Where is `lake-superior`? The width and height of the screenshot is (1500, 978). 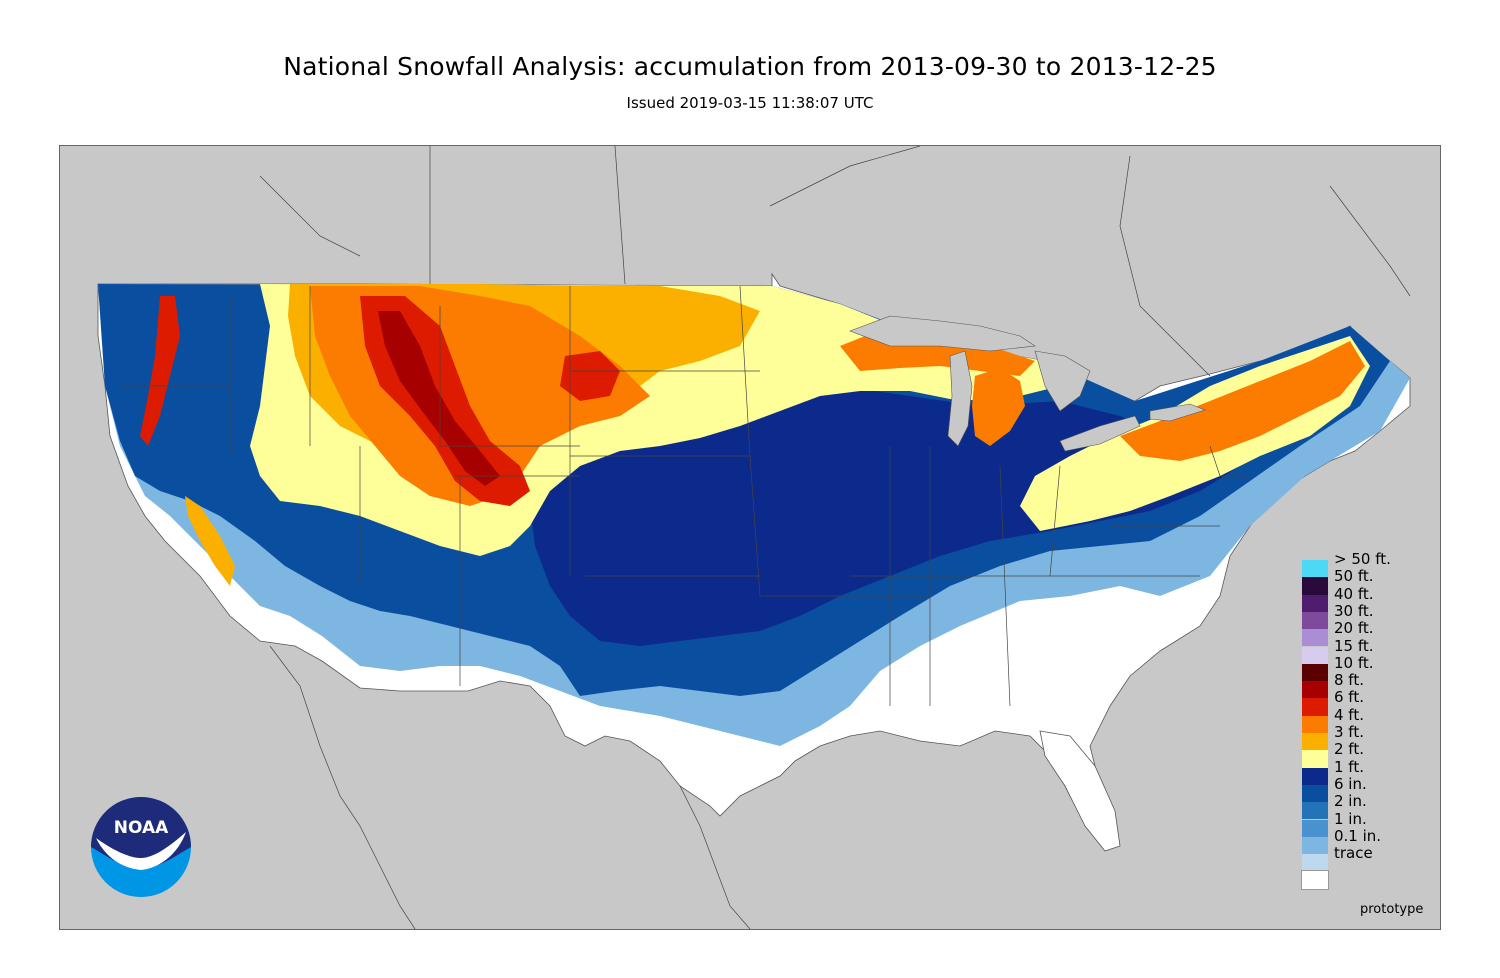
lake-superior is located at coordinates (942, 333).